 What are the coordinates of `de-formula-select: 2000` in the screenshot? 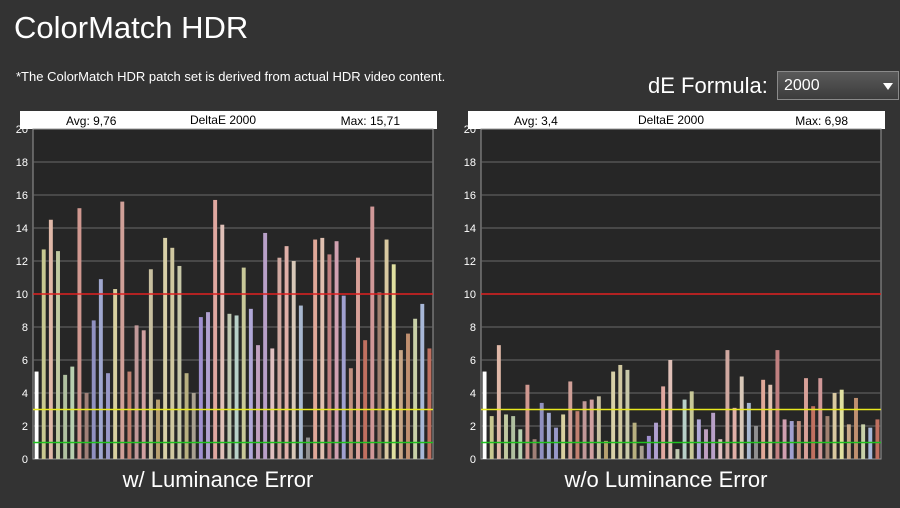 It's located at (838, 85).